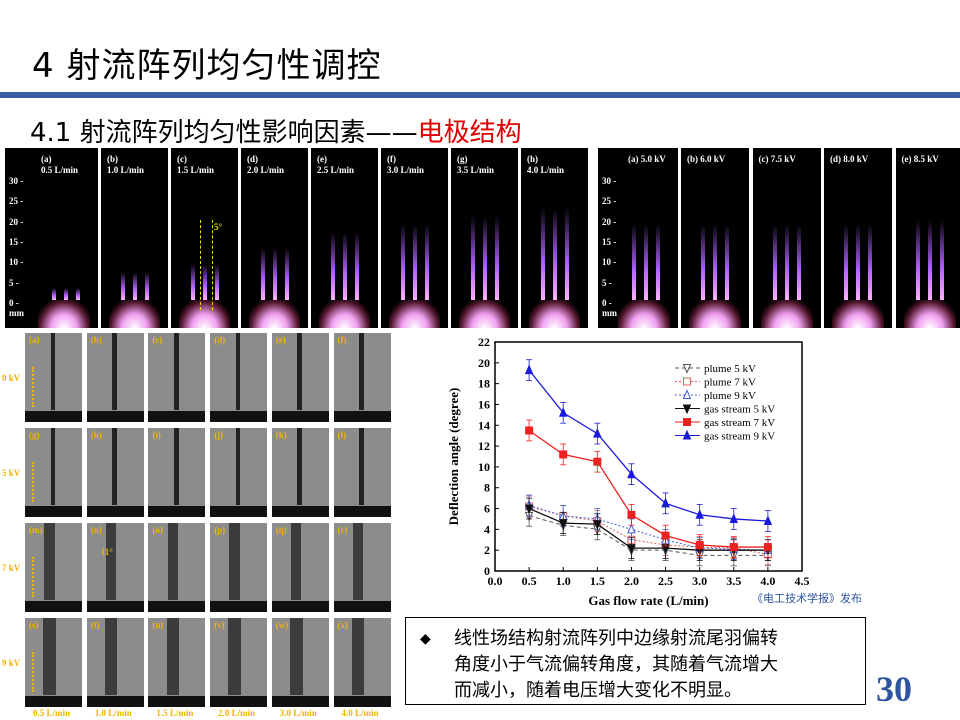 This screenshot has height=720, width=960. What do you see at coordinates (597, 581) in the screenshot?
I see `x-tick-label: 1.5` at bounding box center [597, 581].